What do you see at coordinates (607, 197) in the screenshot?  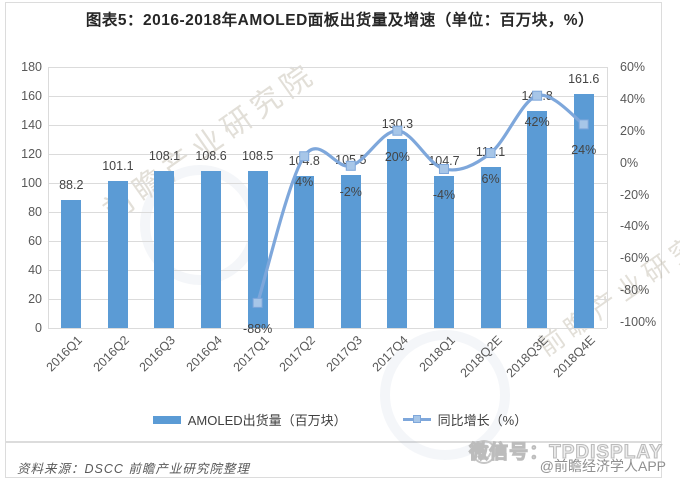 I see `secondary-axis-line` at bounding box center [607, 197].